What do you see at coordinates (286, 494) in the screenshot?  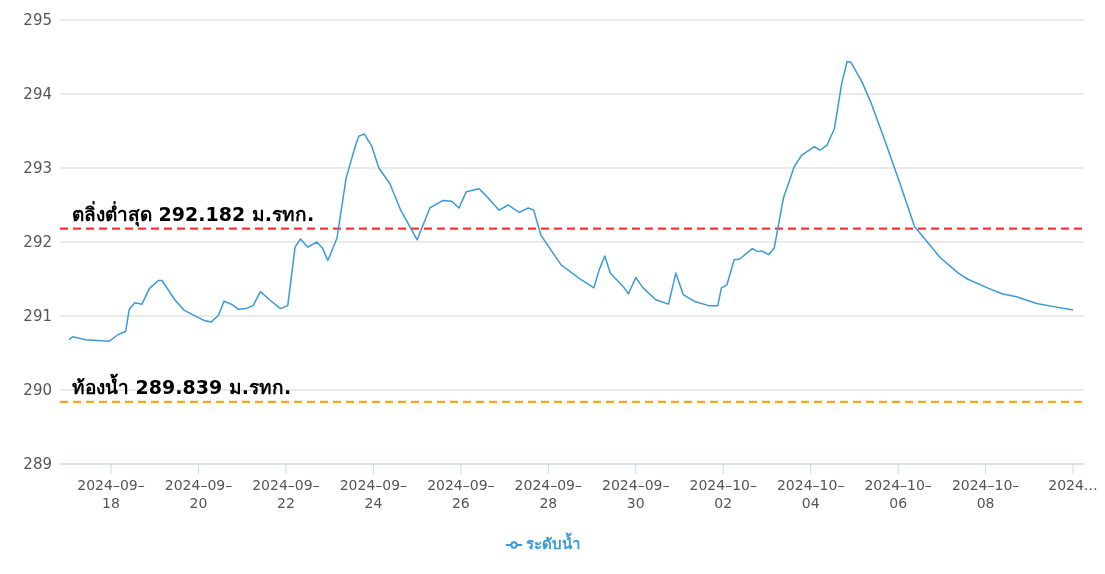 I see `x-tick-label: 2024–09–22` at bounding box center [286, 494].